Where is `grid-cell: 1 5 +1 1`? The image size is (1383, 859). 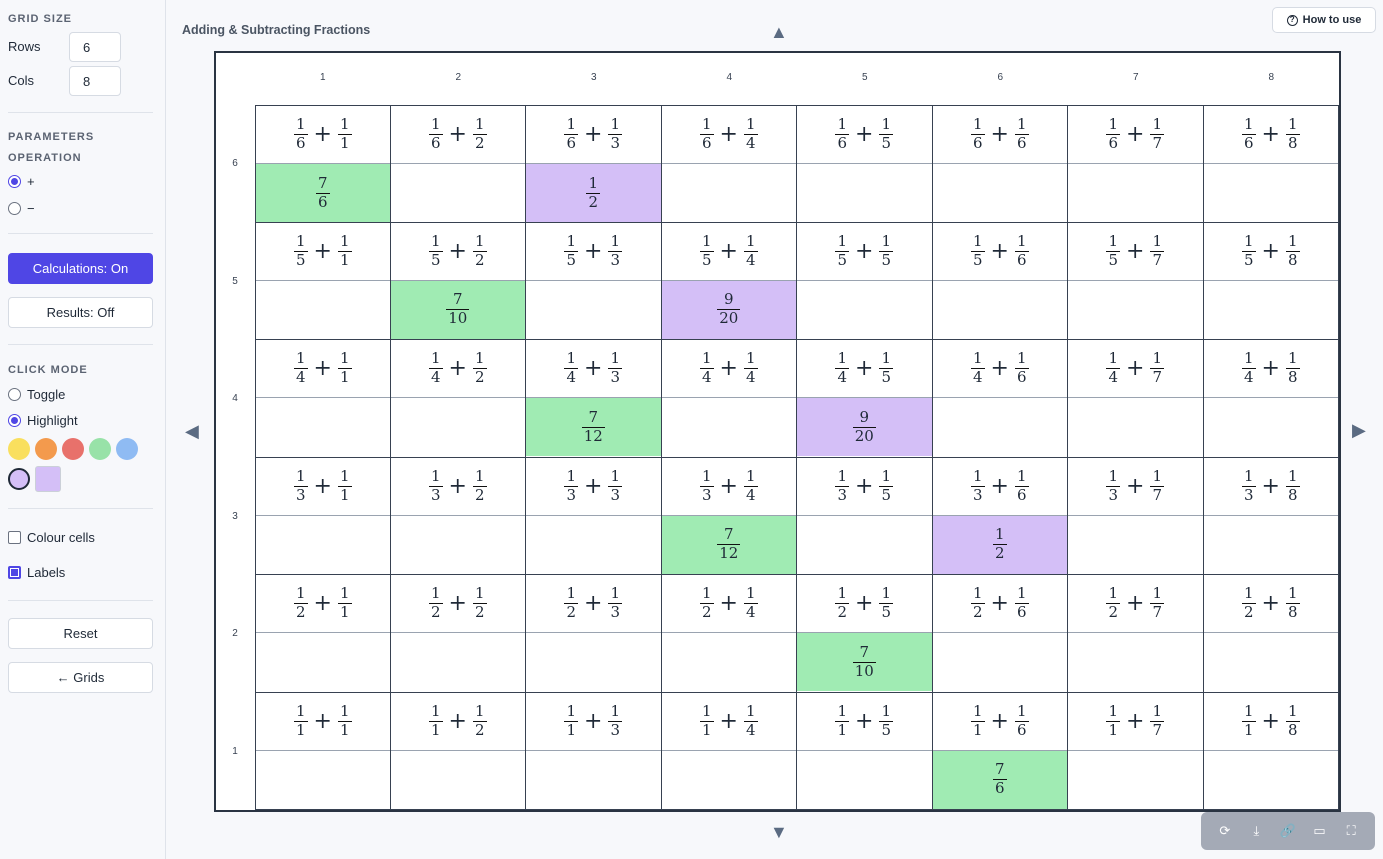
grid-cell: 1 5 +1 1 is located at coordinates (323, 281).